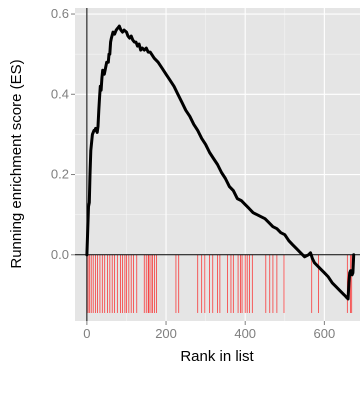 The height and width of the screenshot is (394, 360). I want to click on x-tick-label: 400, so click(245, 333).